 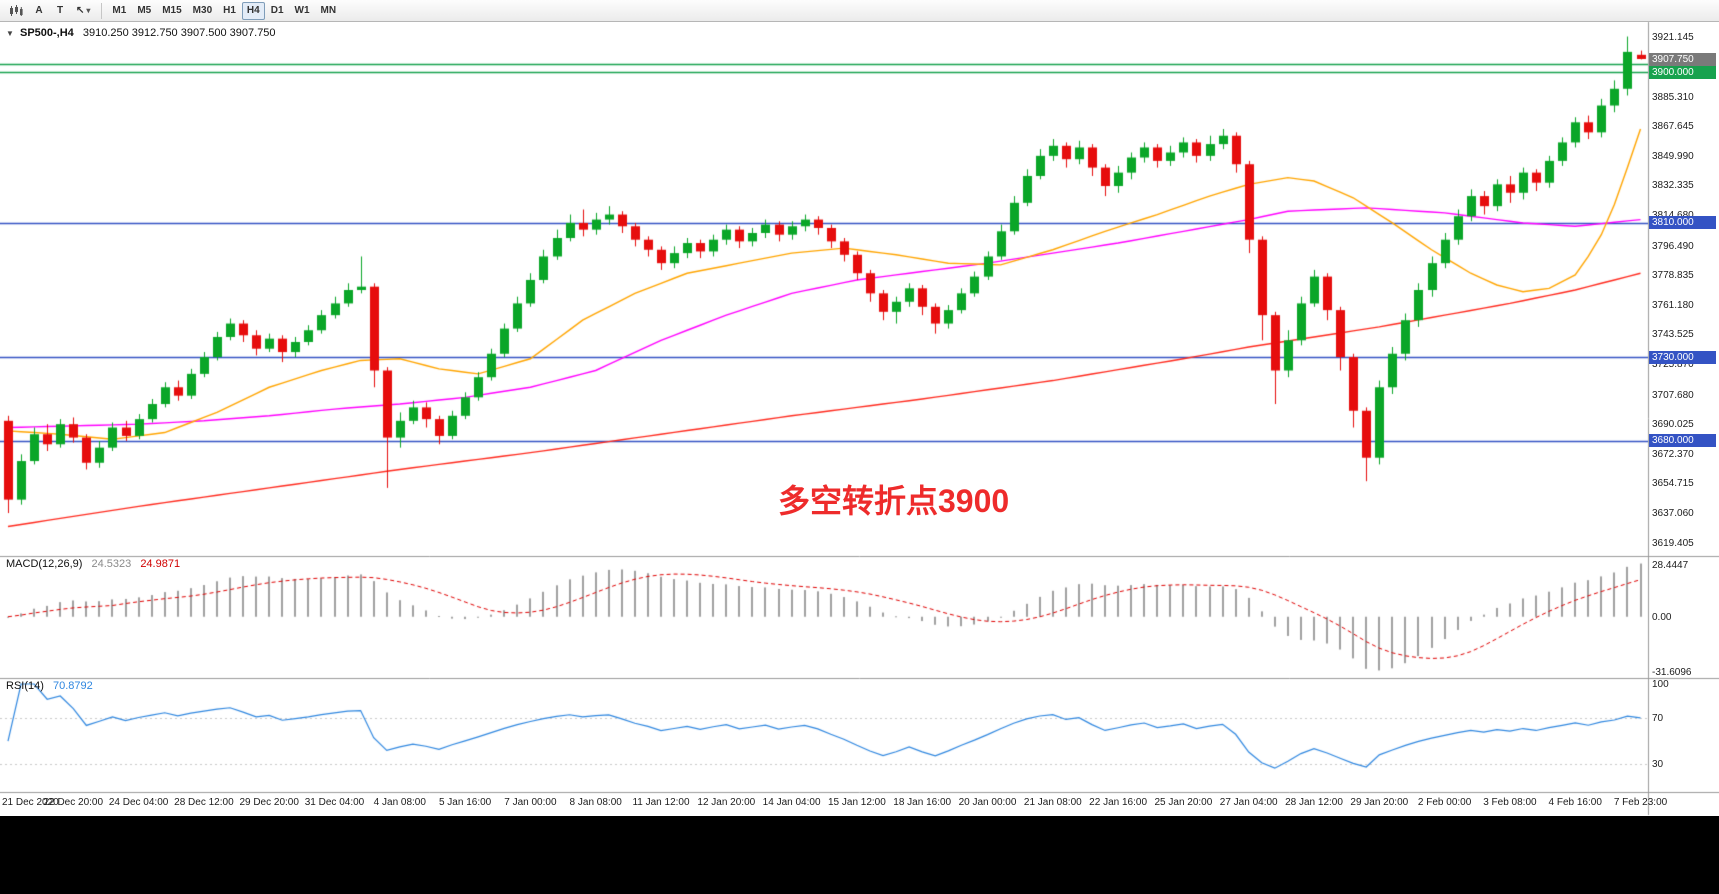 I want to click on timeframe-button-group: M1 M5 M15 M30 H1 H4 D1 W1 MN, so click(x=224, y=10).